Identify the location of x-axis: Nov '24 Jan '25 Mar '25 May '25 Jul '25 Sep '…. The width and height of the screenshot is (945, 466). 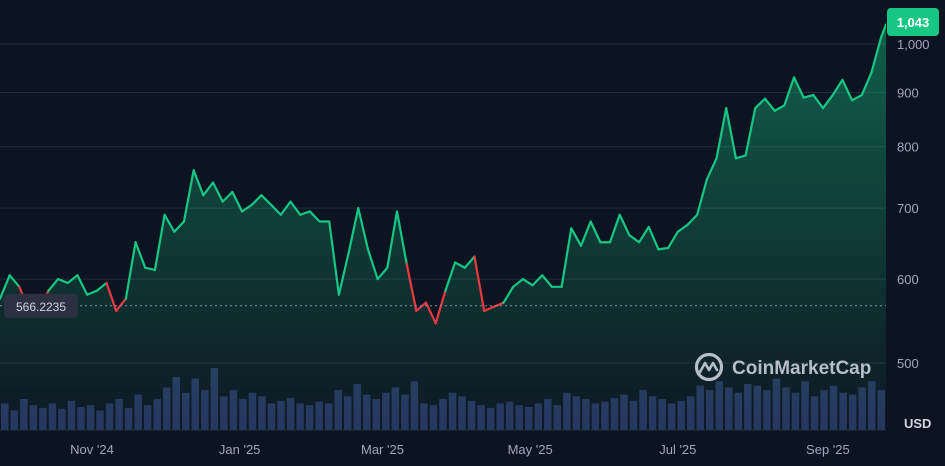
(460, 449).